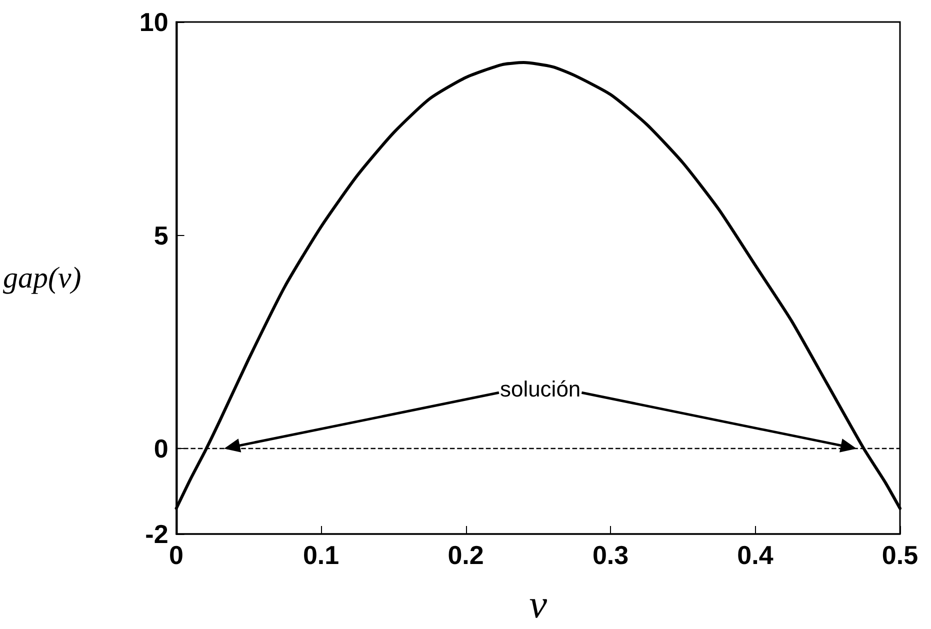  I want to click on y-tick-label: -2, so click(156, 534).